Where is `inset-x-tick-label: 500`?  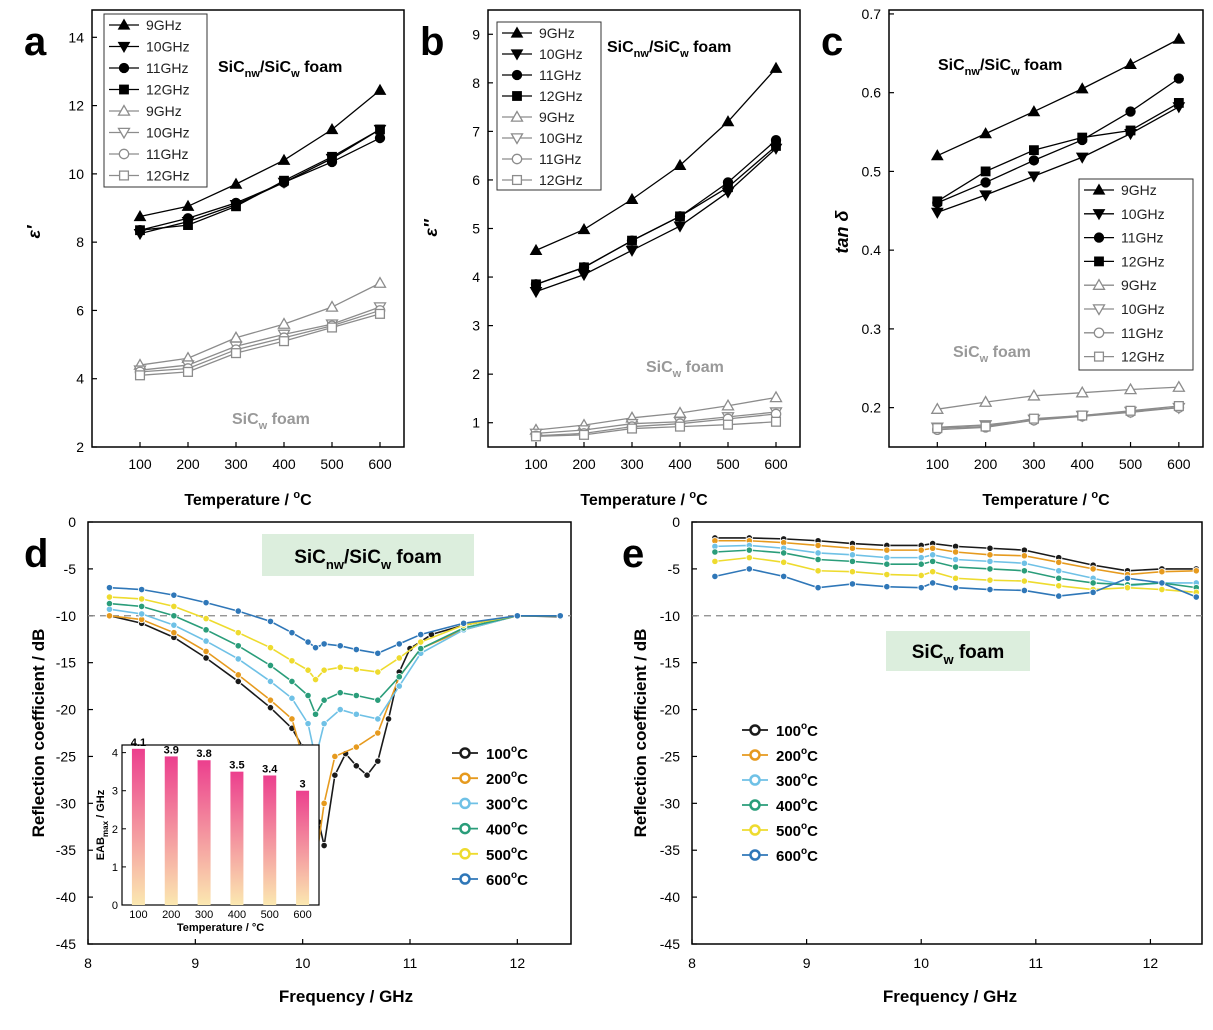
inset-x-tick-label: 500 is located at coordinates (270, 915).